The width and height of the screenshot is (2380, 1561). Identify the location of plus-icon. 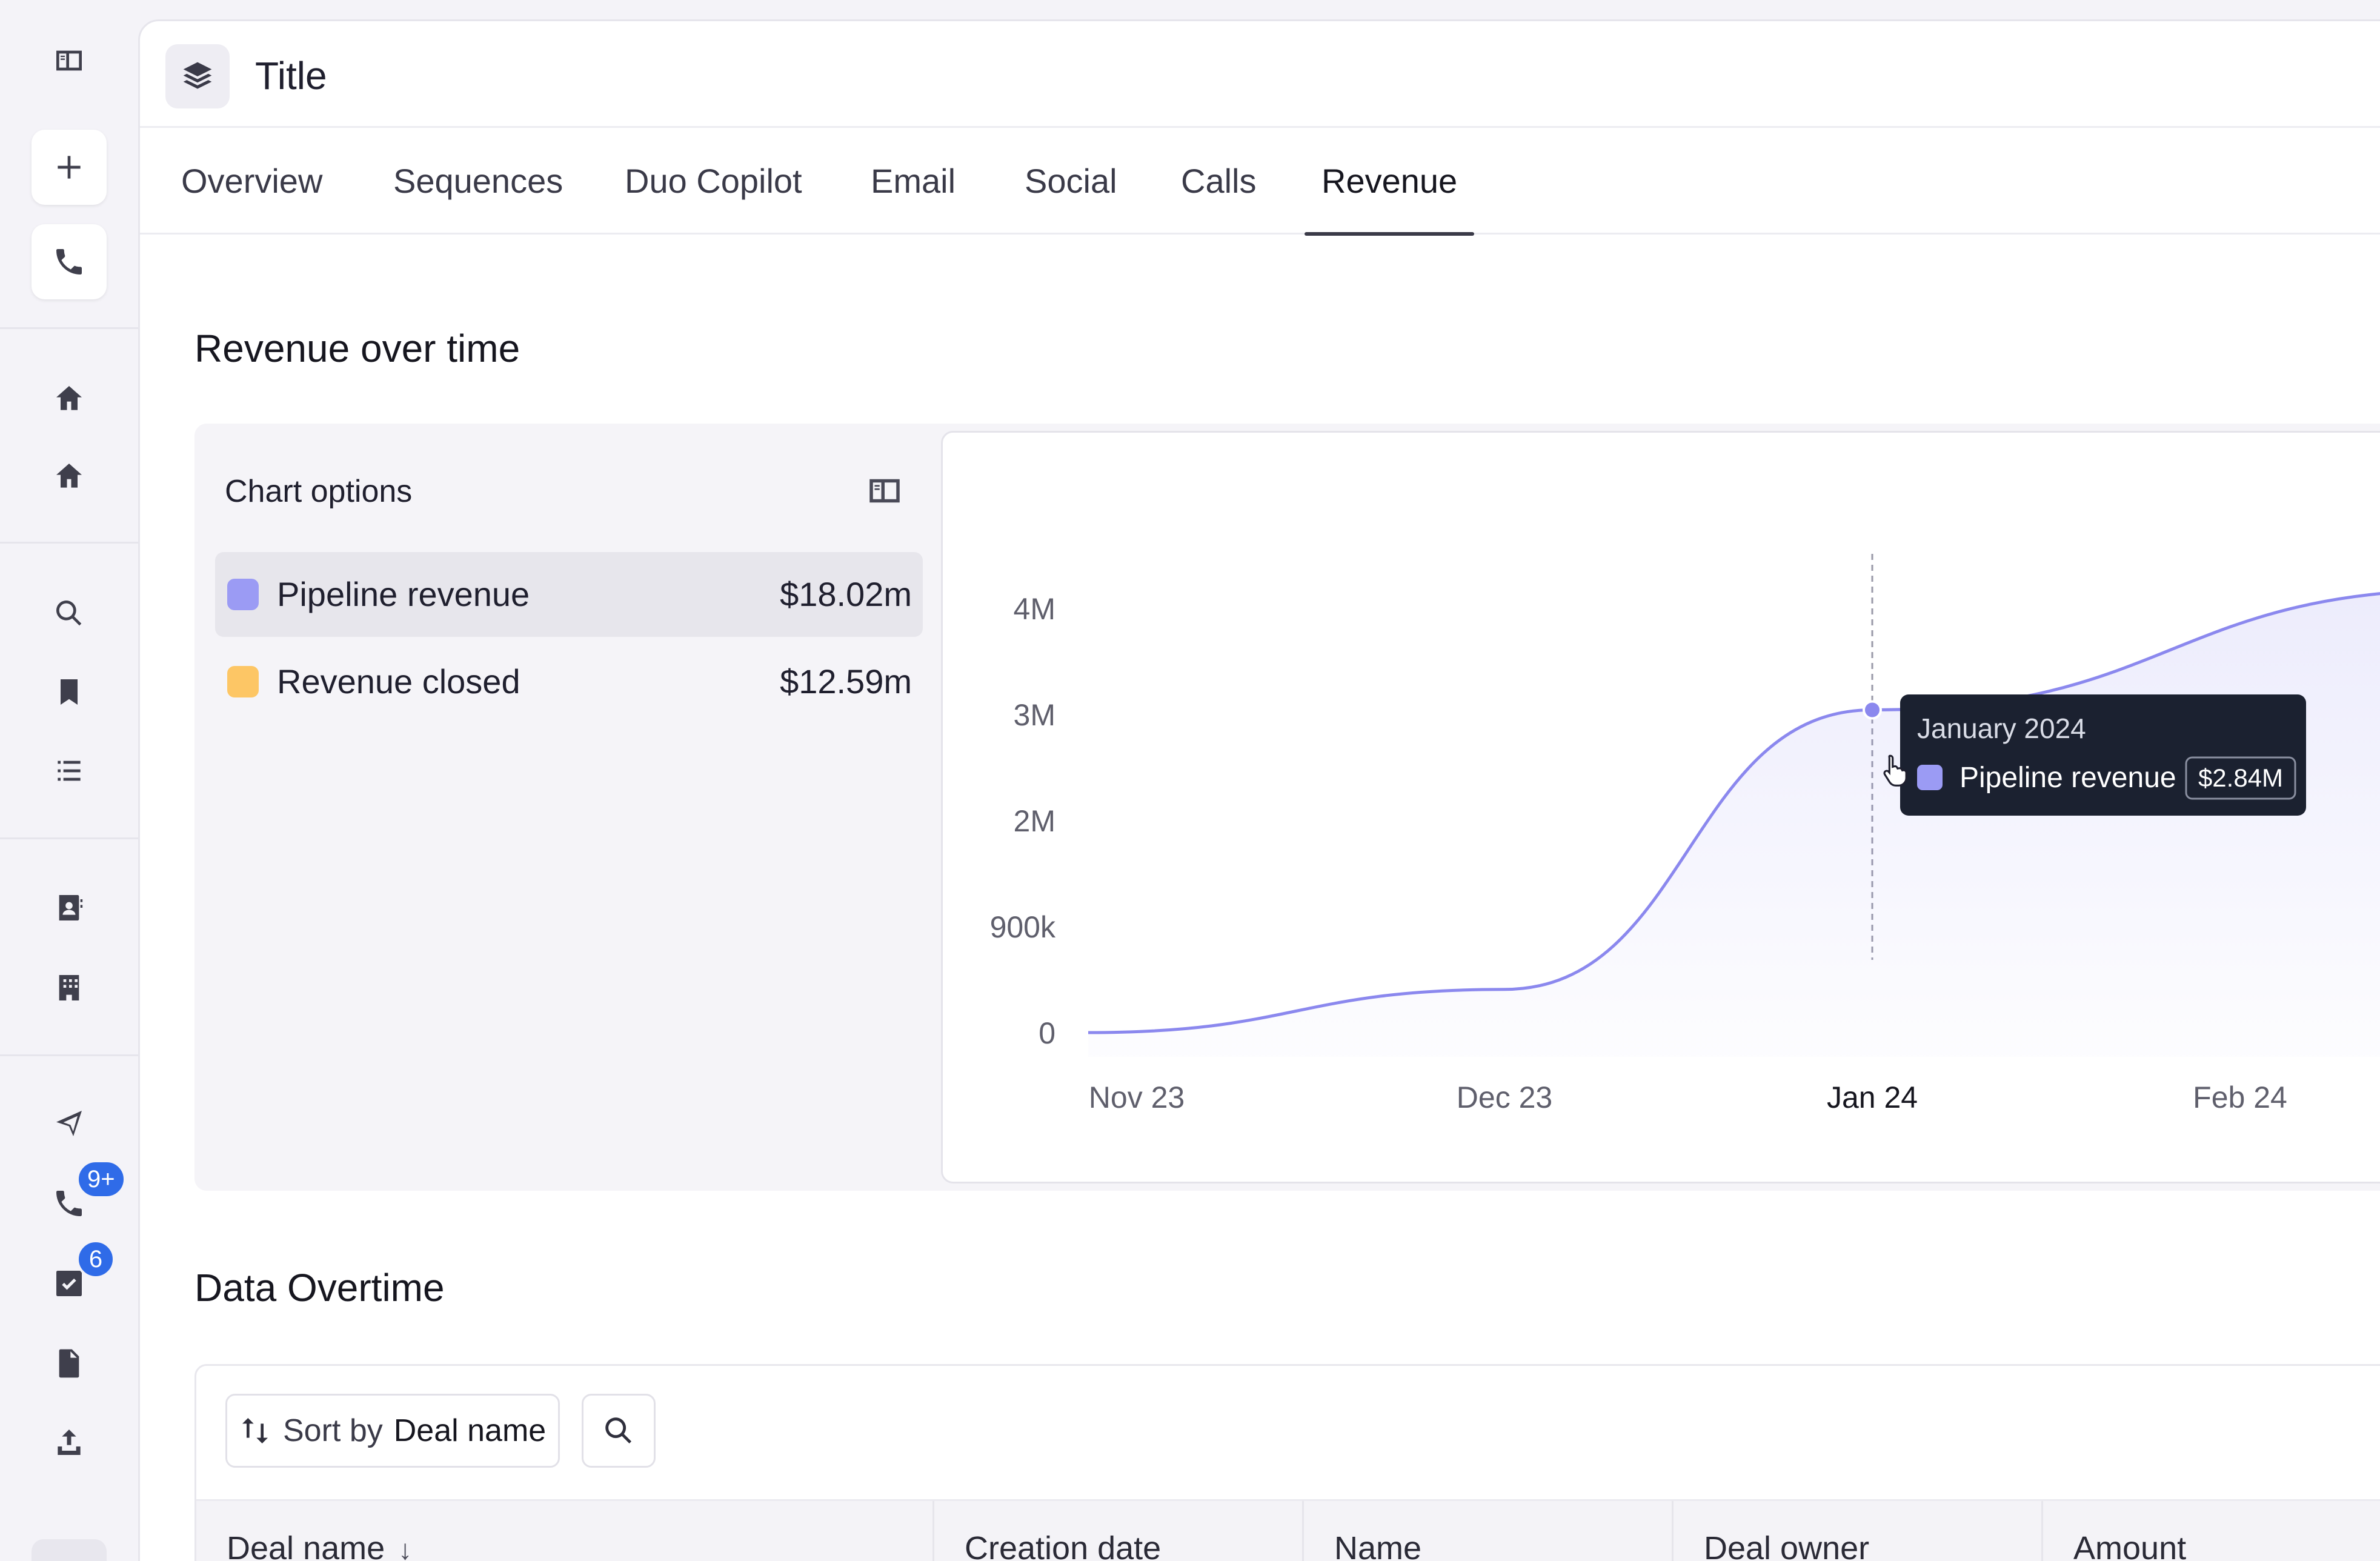
(69, 167).